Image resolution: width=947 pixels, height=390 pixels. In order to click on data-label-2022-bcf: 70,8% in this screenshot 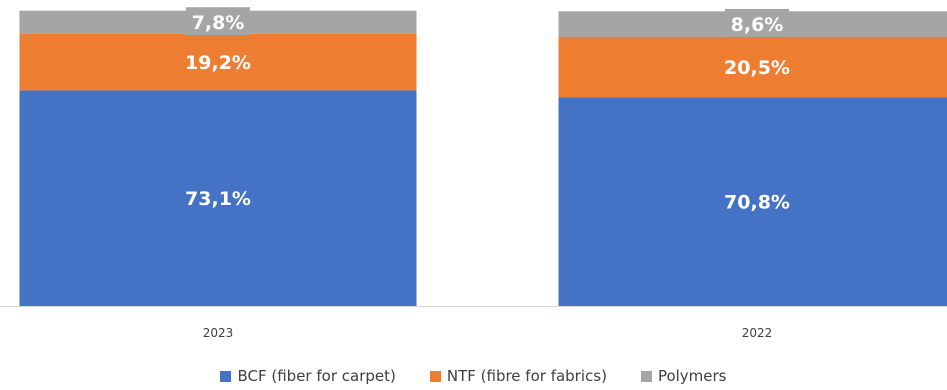, I will do `click(757, 203)`.